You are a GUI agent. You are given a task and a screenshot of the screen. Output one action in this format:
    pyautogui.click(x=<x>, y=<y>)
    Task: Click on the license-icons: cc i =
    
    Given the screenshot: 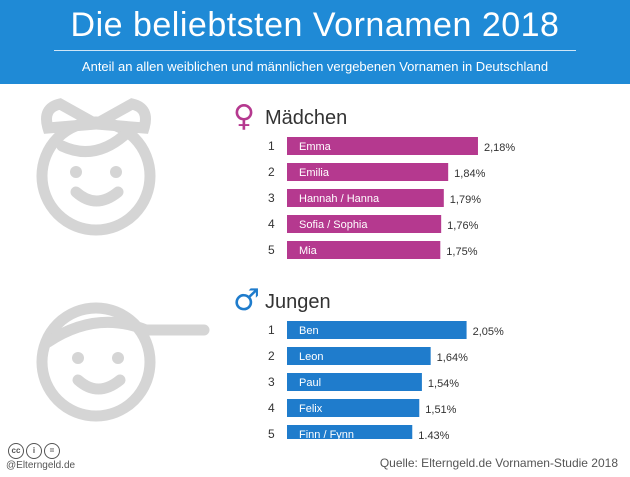 What is the action you would take?
    pyautogui.click(x=35, y=449)
    